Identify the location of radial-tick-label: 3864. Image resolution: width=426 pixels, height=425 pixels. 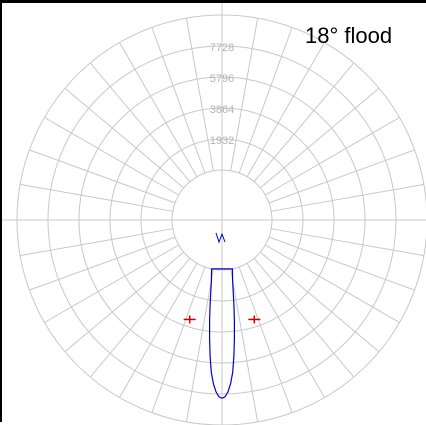
(222, 110).